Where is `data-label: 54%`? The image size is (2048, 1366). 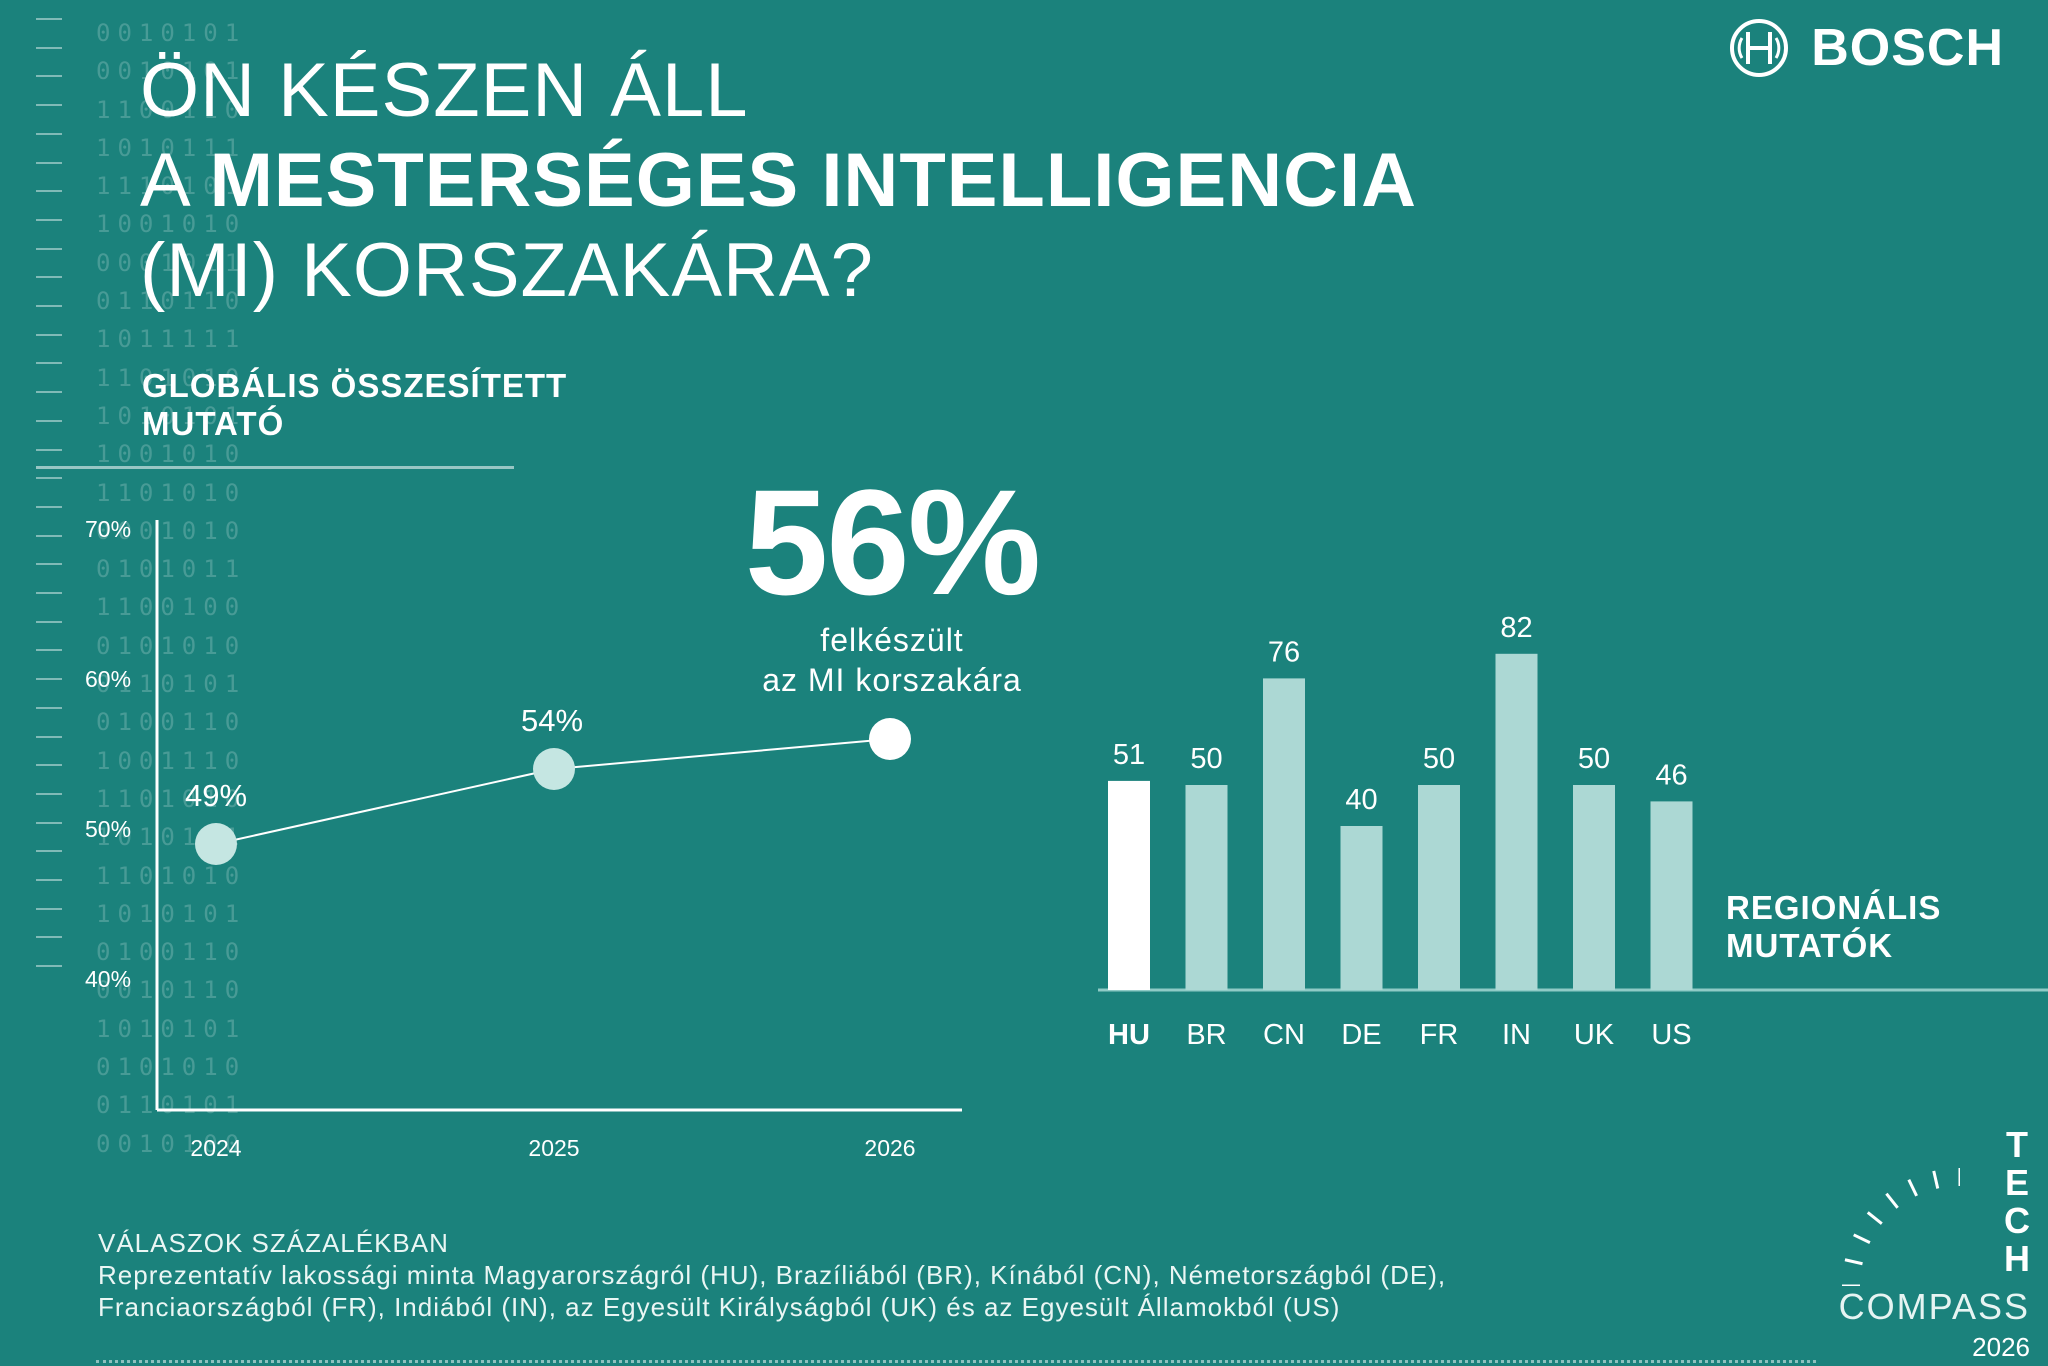
data-label: 54% is located at coordinates (552, 720).